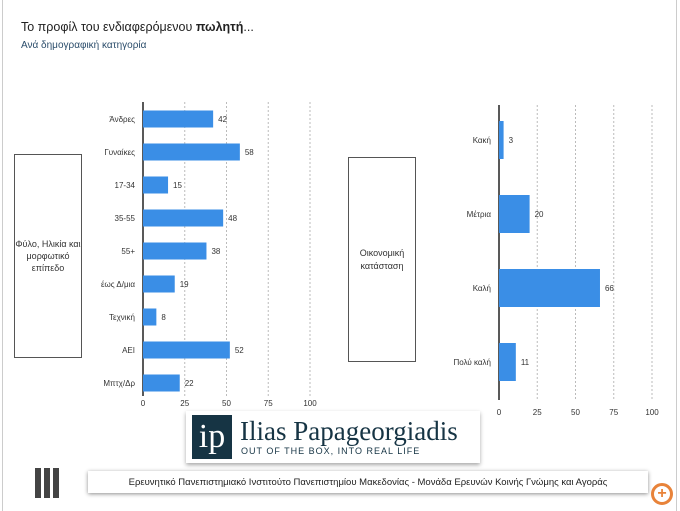  What do you see at coordinates (47, 483) in the screenshot?
I see `bars-icon` at bounding box center [47, 483].